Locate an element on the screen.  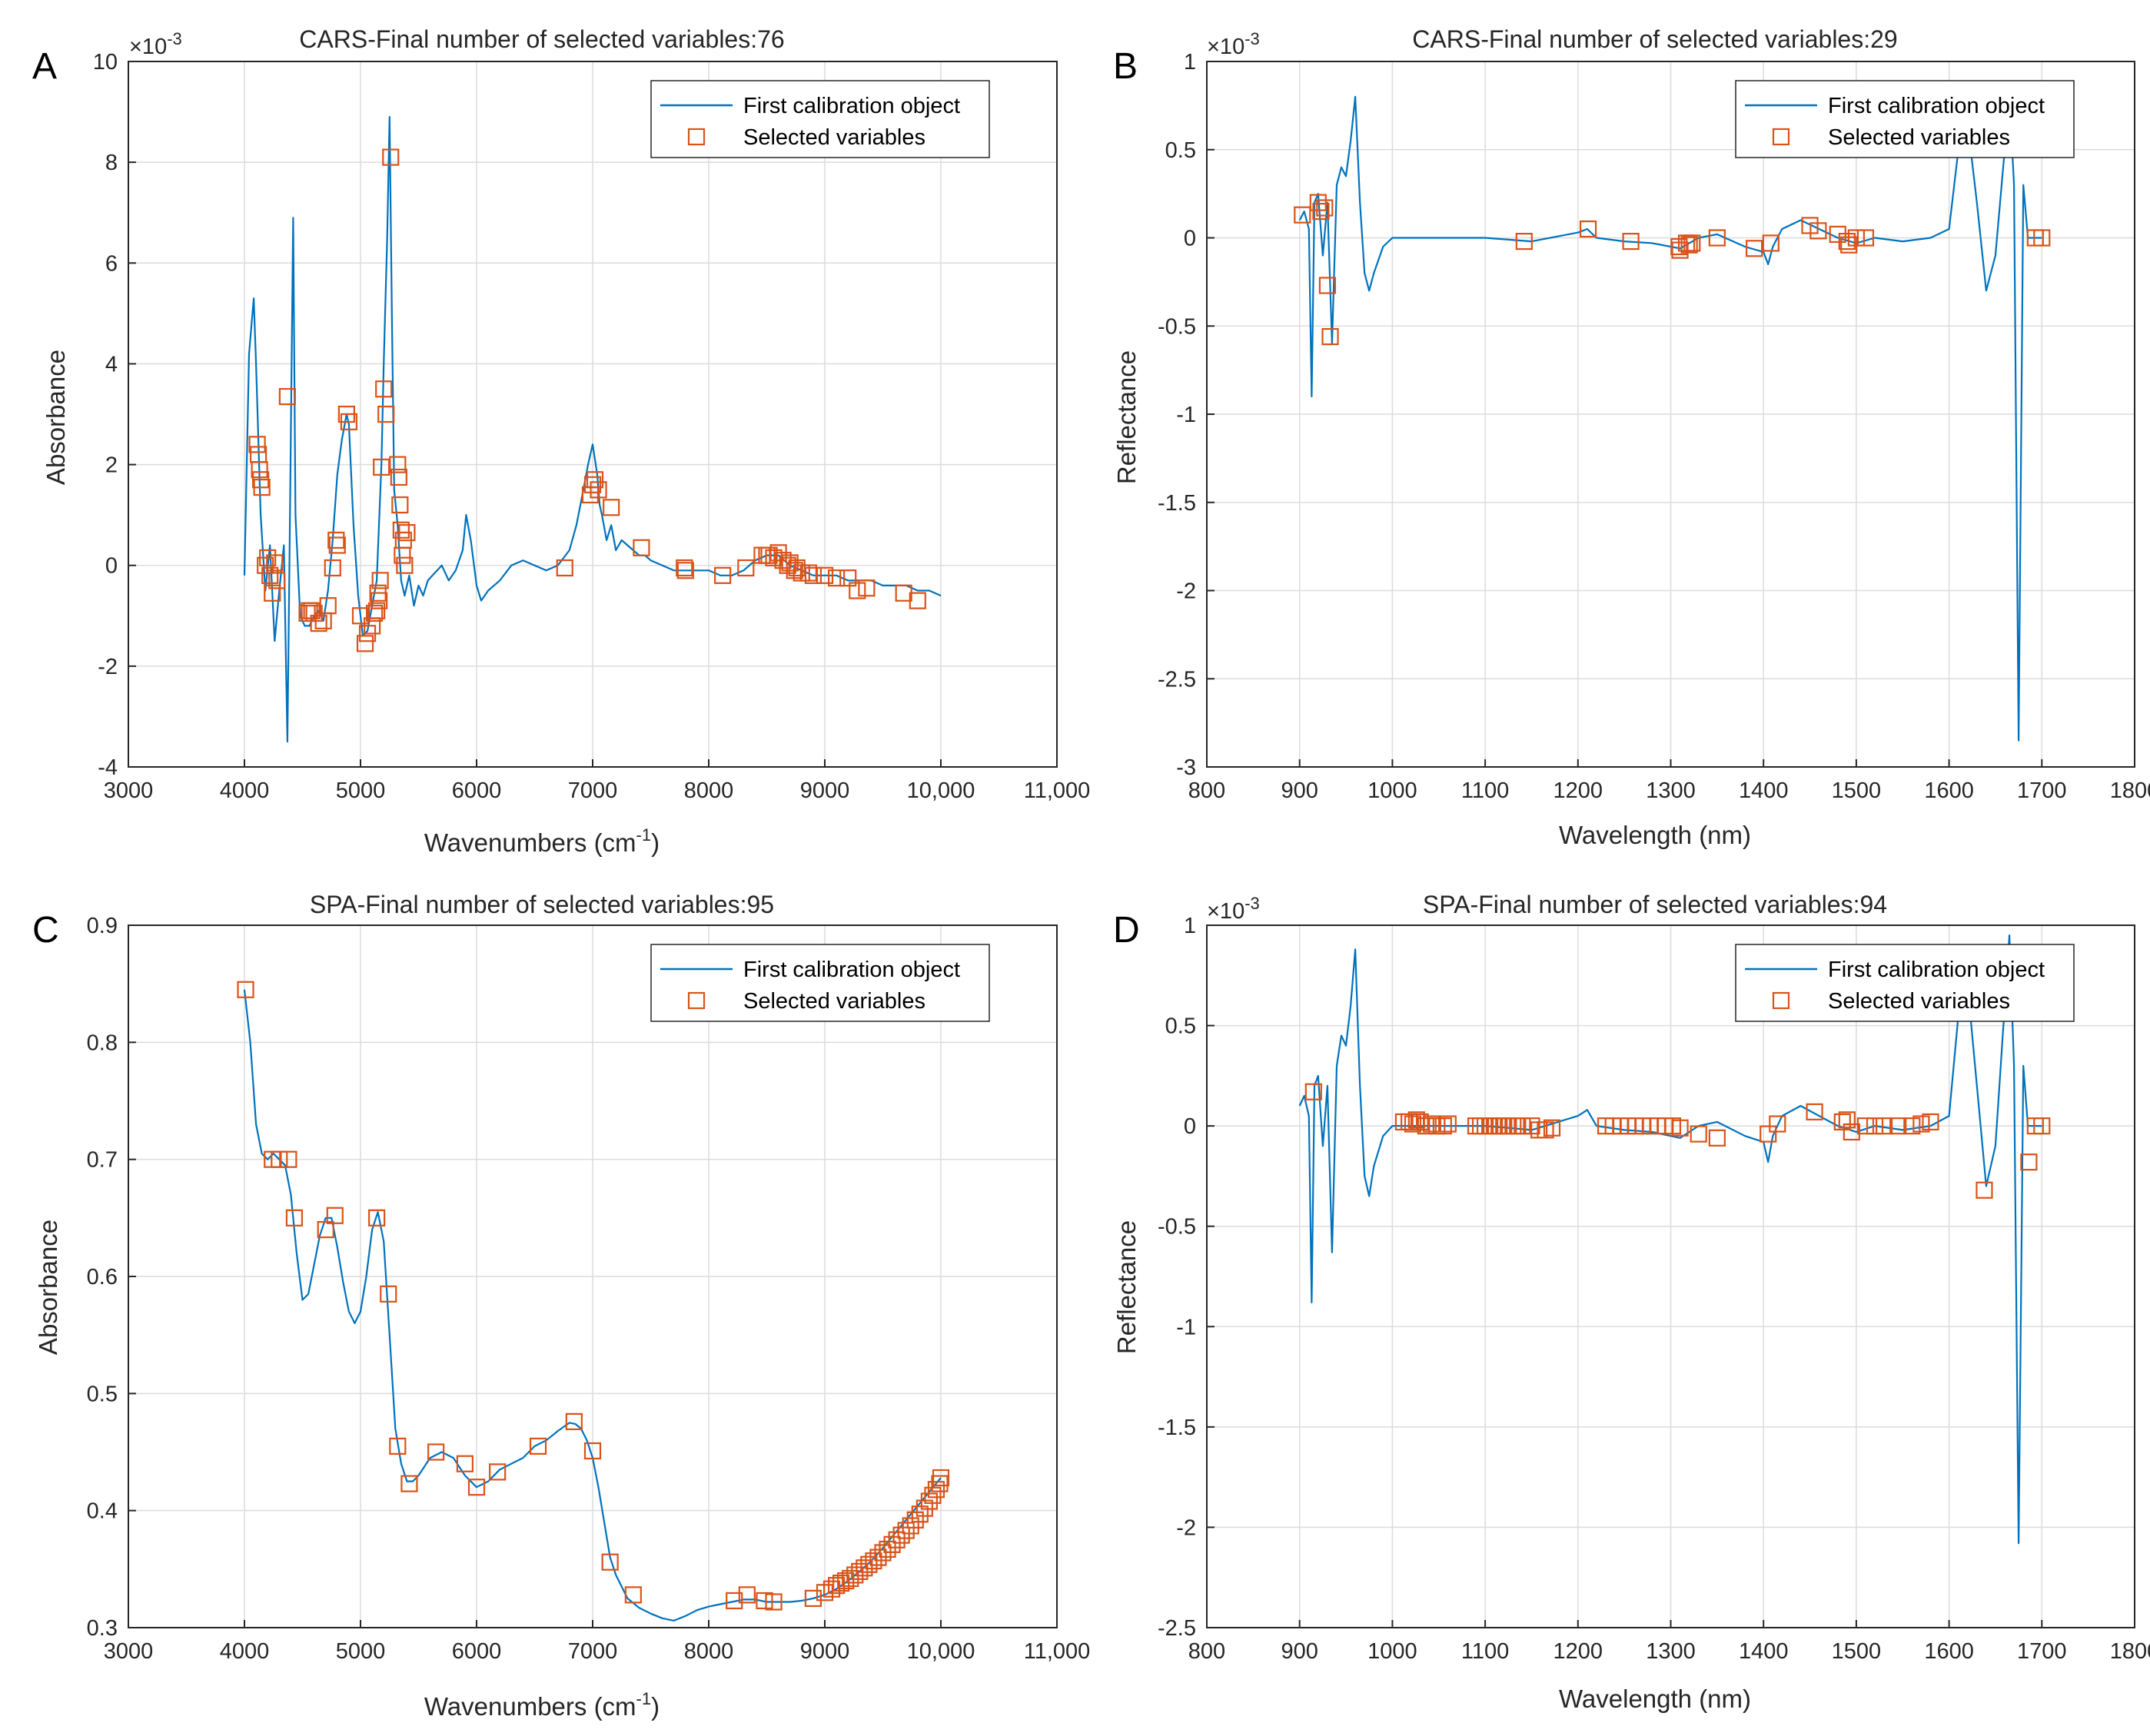
y-tick-label: 0 is located at coordinates (112, 566).